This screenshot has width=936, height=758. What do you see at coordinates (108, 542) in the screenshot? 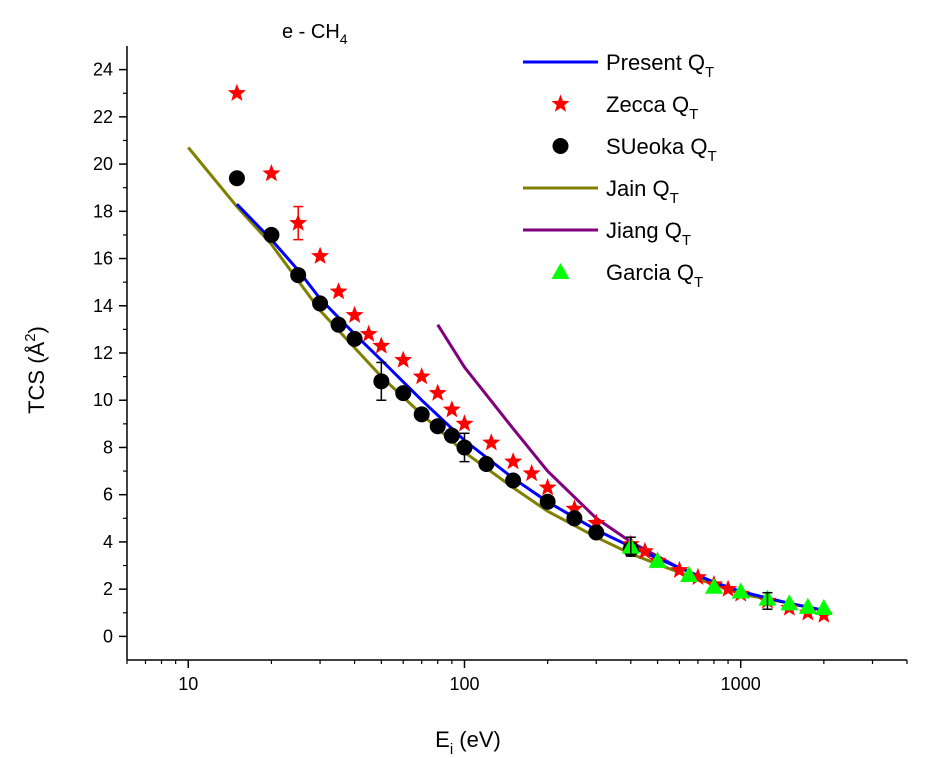
I see `y-tick-label: 4` at bounding box center [108, 542].